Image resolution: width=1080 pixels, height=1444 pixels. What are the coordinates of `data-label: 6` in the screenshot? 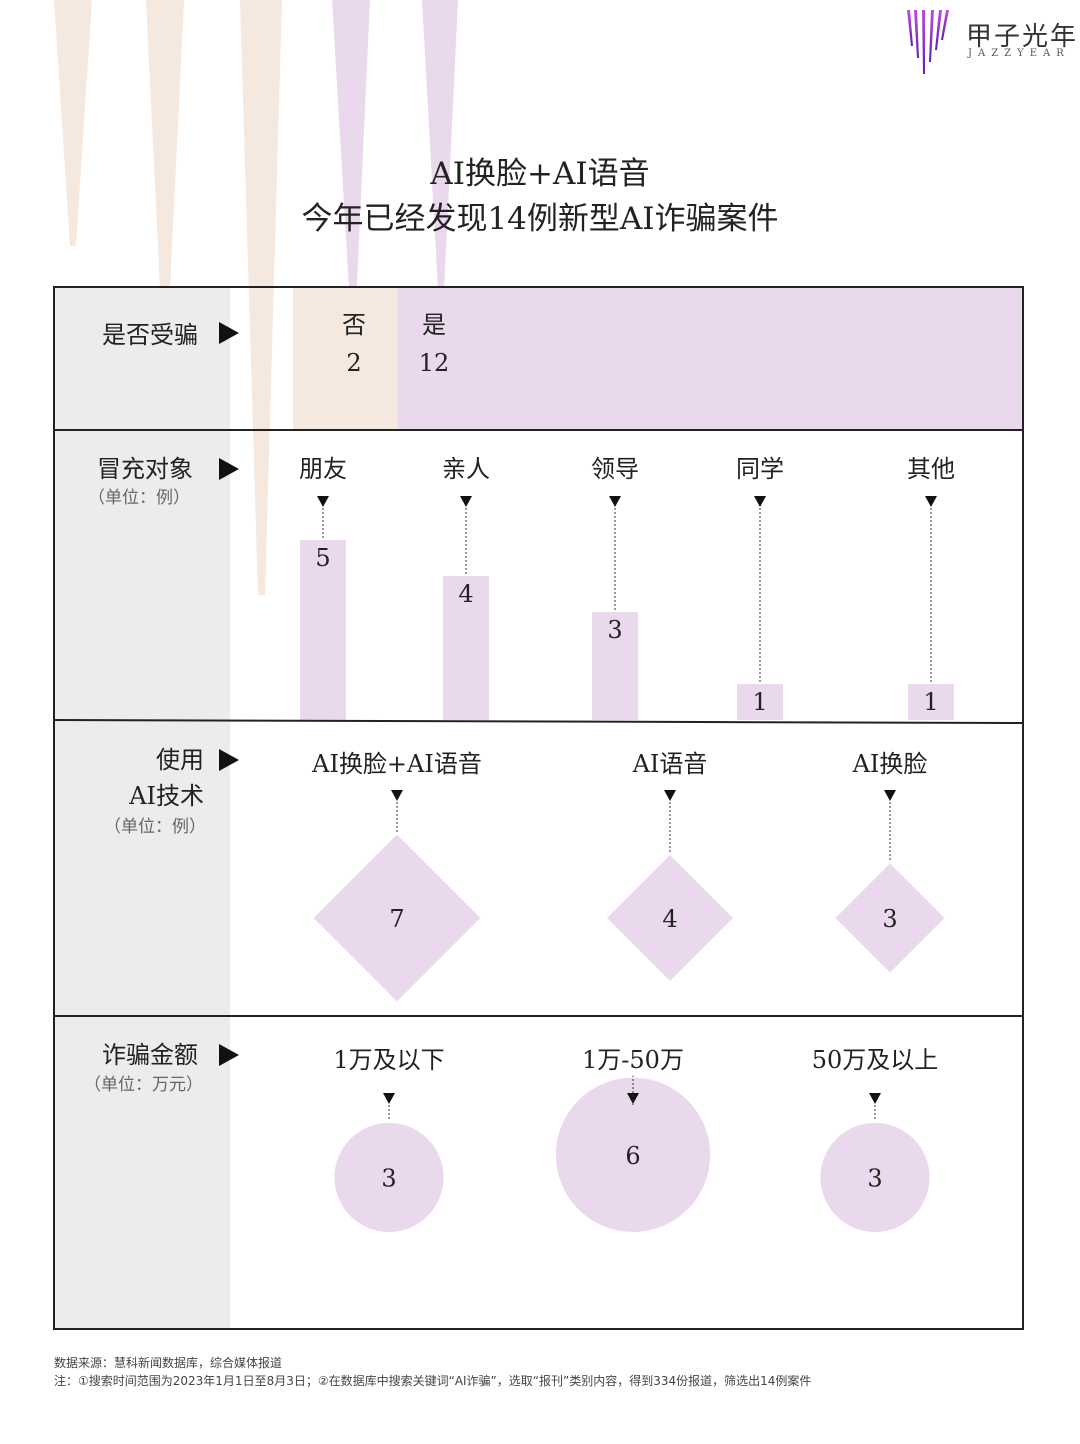 It's located at (632, 1156).